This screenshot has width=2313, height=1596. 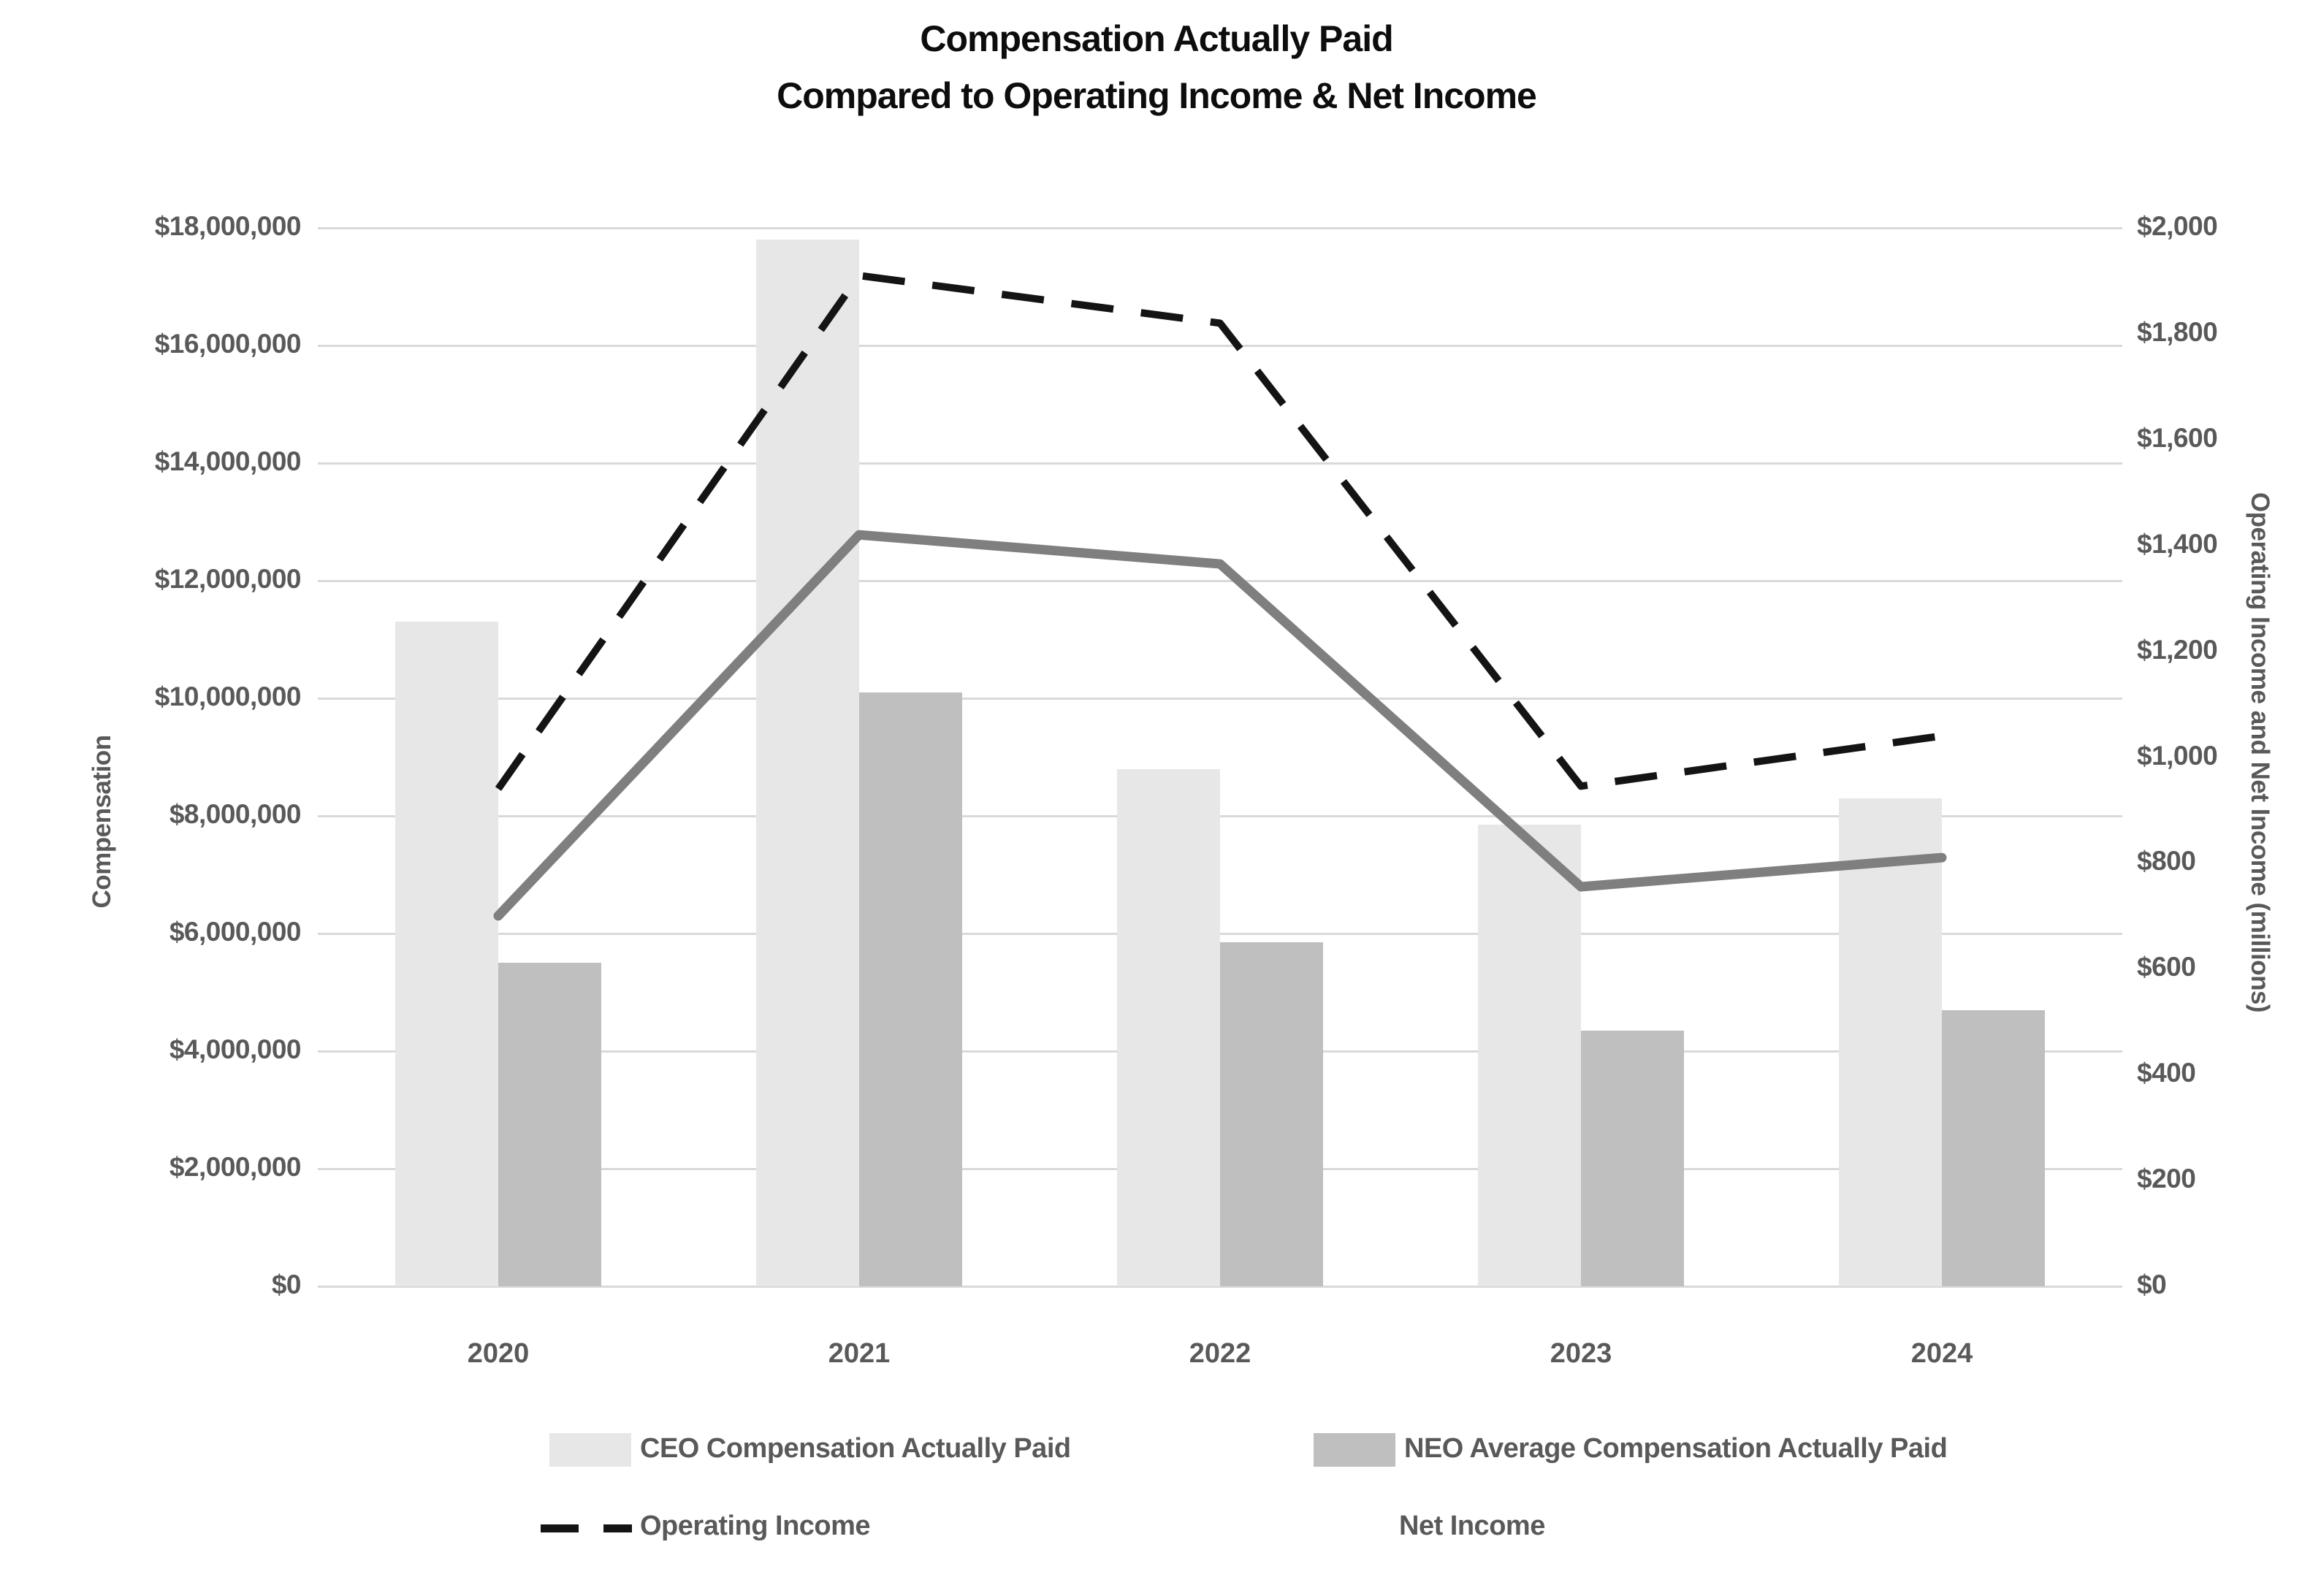 I want to click on y-axis-tick-left: $4,000,000, so click(x=235, y=1049).